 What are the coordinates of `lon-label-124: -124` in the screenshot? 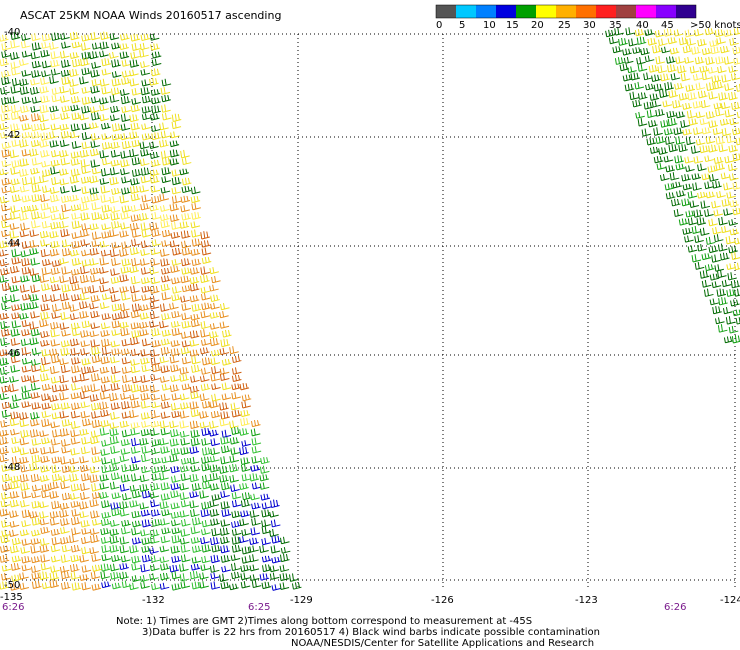 It's located at (730, 600).